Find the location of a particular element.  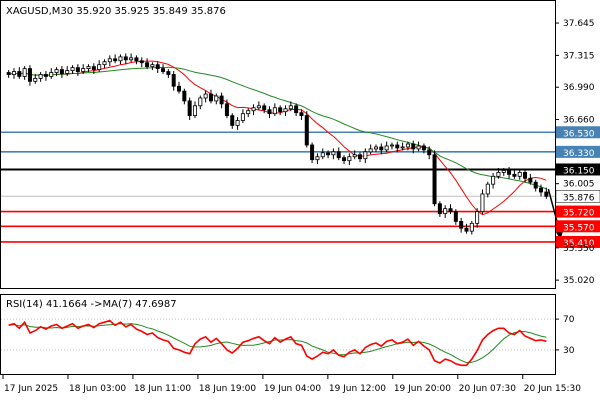

ohlc-readout: 35.920 35.925 35.849 35.876 is located at coordinates (151, 11).